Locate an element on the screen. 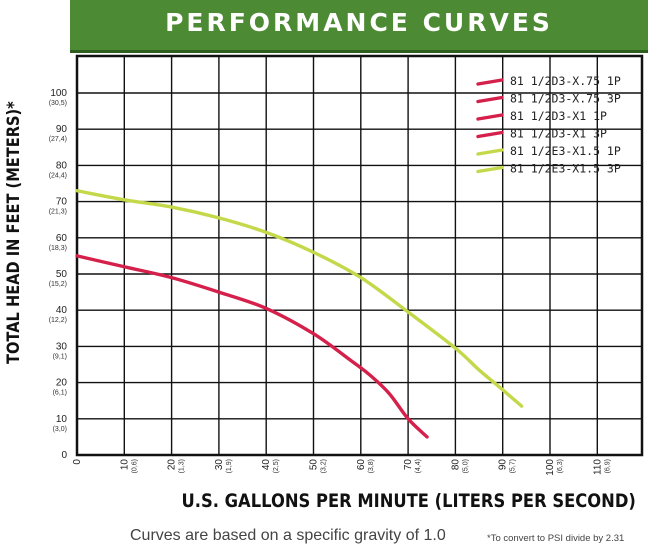  x-tick-group: 20 (1,3) is located at coordinates (176, 466).